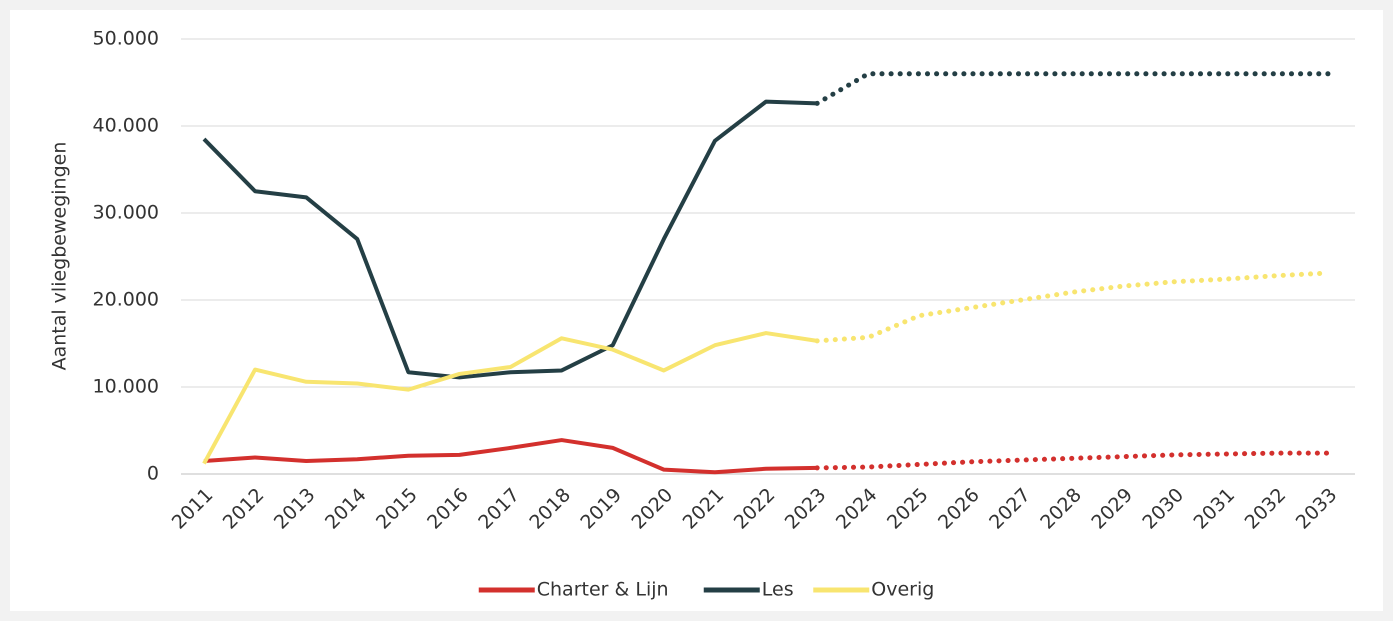 This screenshot has height=621, width=1393. Describe the element at coordinates (126, 126) in the screenshot. I see `y-tick-label: 40.000` at that location.